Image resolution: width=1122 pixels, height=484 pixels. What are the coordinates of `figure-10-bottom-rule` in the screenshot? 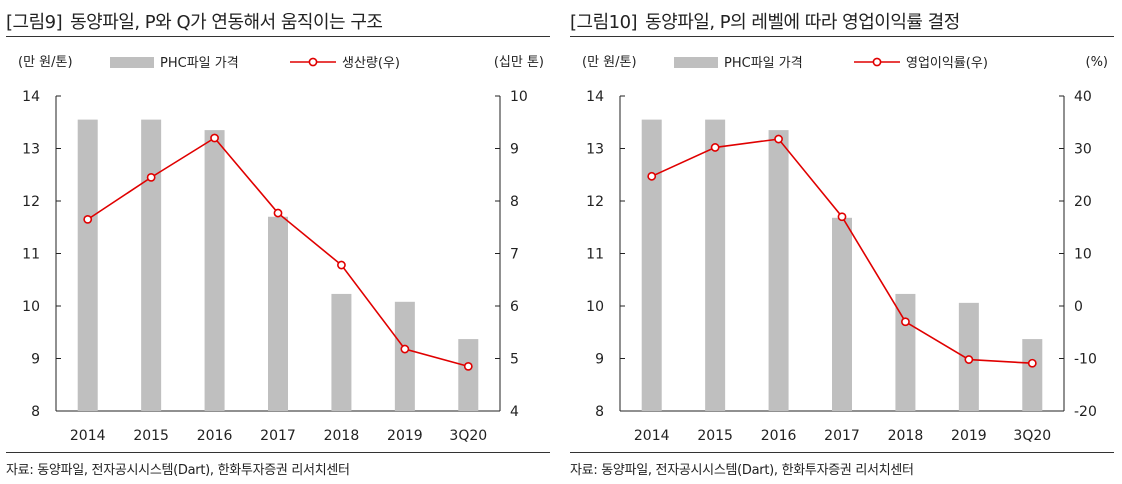 It's located at (842, 452).